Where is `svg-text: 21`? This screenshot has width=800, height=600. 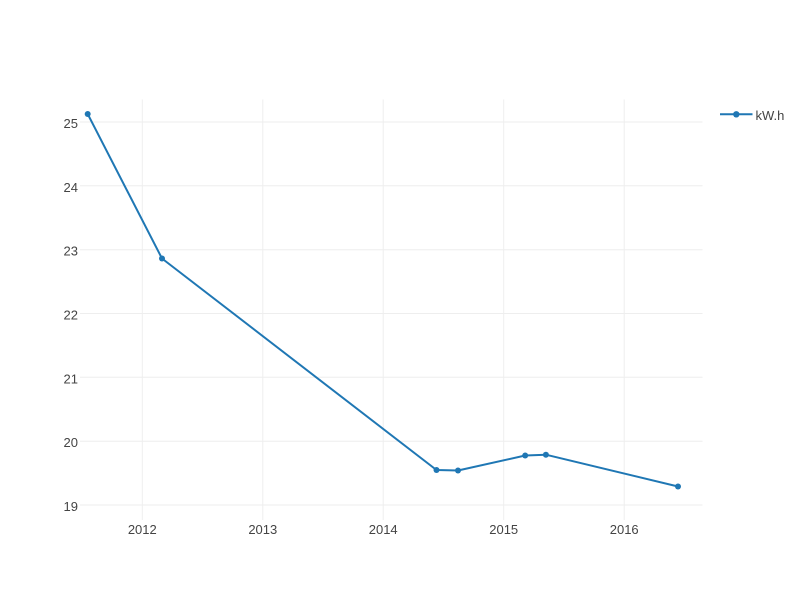 svg-text: 21 is located at coordinates (71, 378).